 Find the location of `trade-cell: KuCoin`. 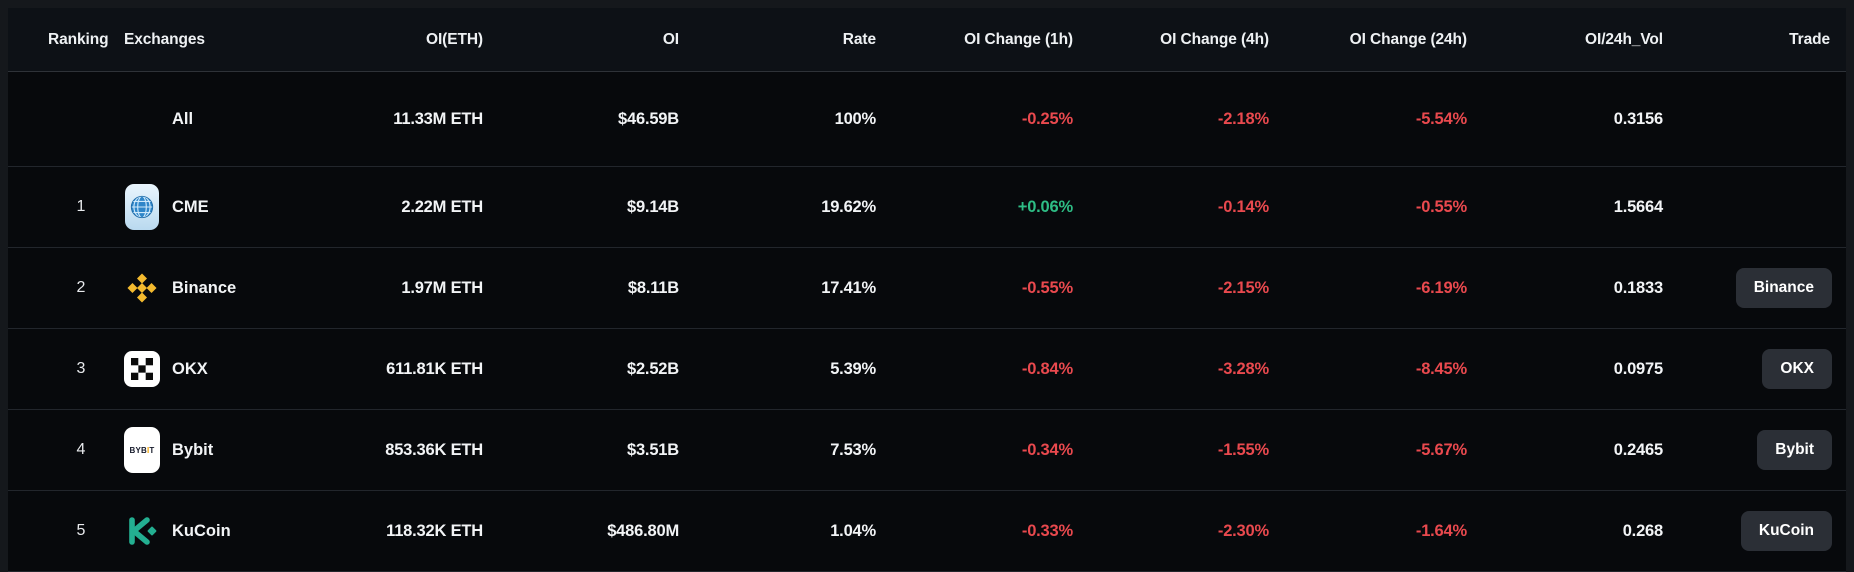

trade-cell: KuCoin is located at coordinates (1754, 531).